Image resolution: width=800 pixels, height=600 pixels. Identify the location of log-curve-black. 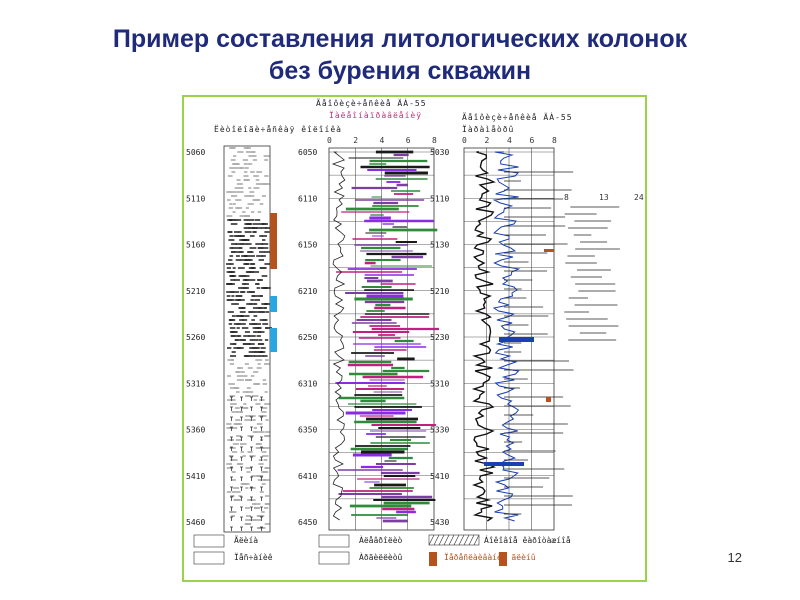
(484, 336).